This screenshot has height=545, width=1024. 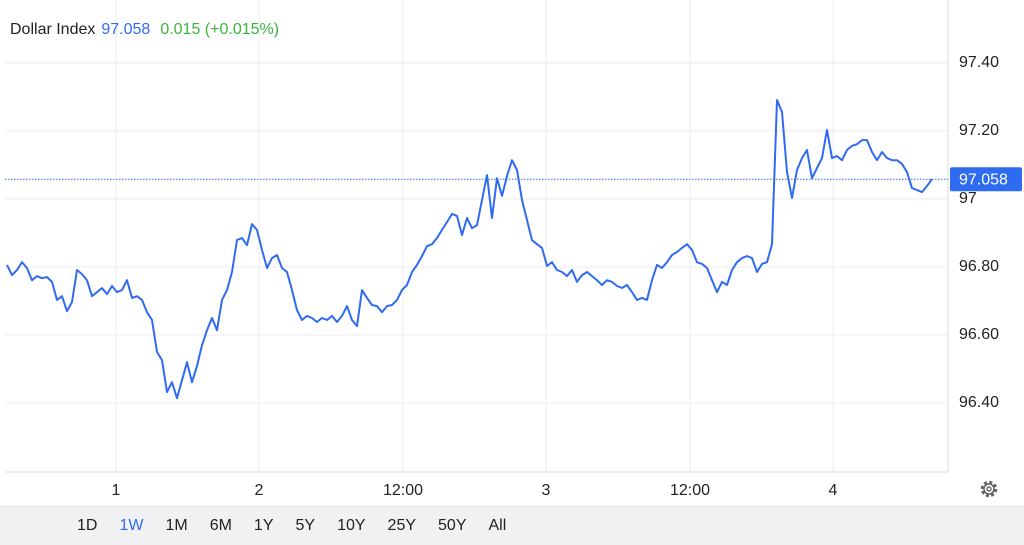 I want to click on y-tick-label: 97, so click(x=968, y=198).